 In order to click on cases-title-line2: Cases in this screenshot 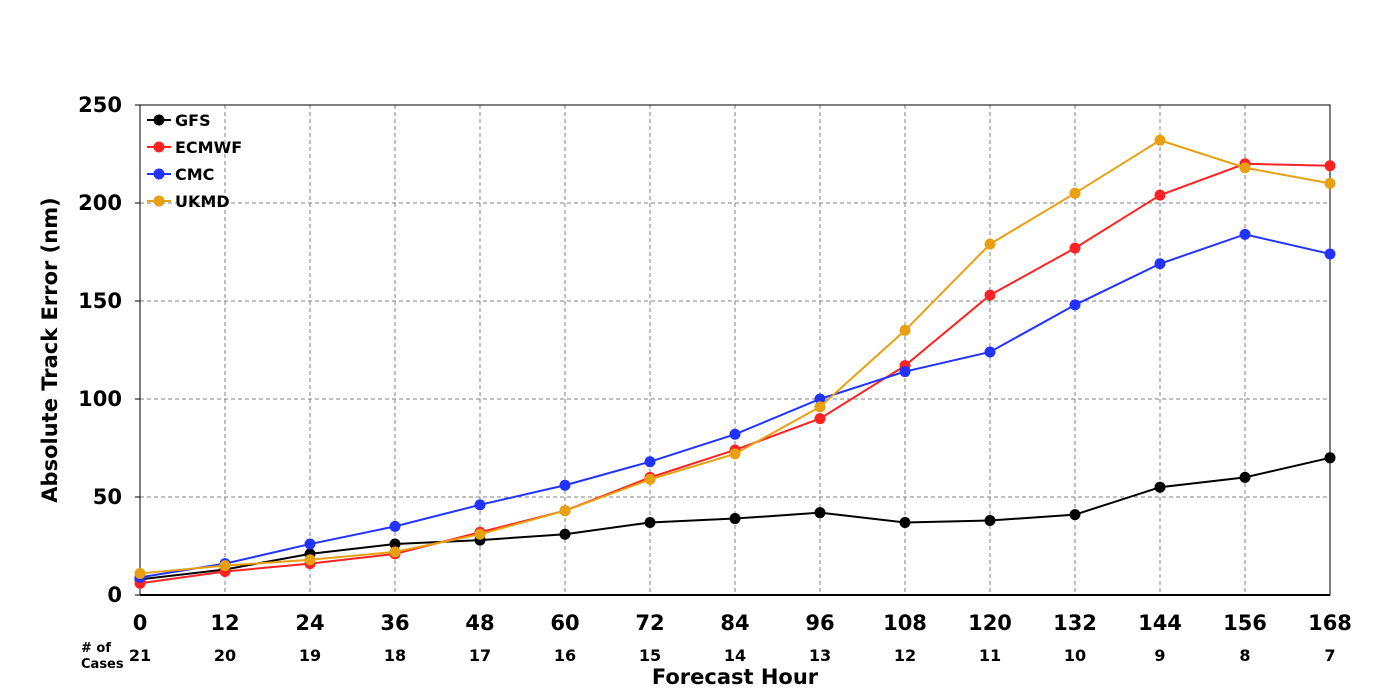, I will do `click(102, 664)`.